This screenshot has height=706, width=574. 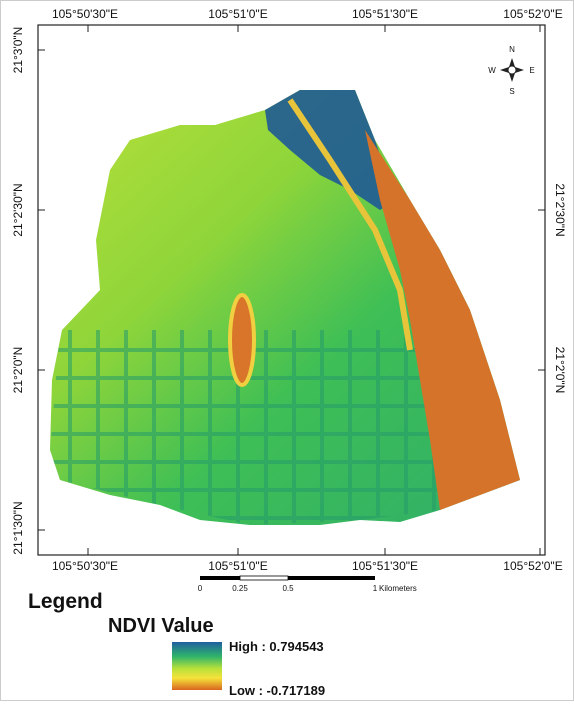 What do you see at coordinates (398, 588) in the screenshot?
I see `scale-unit: Kilometers` at bounding box center [398, 588].